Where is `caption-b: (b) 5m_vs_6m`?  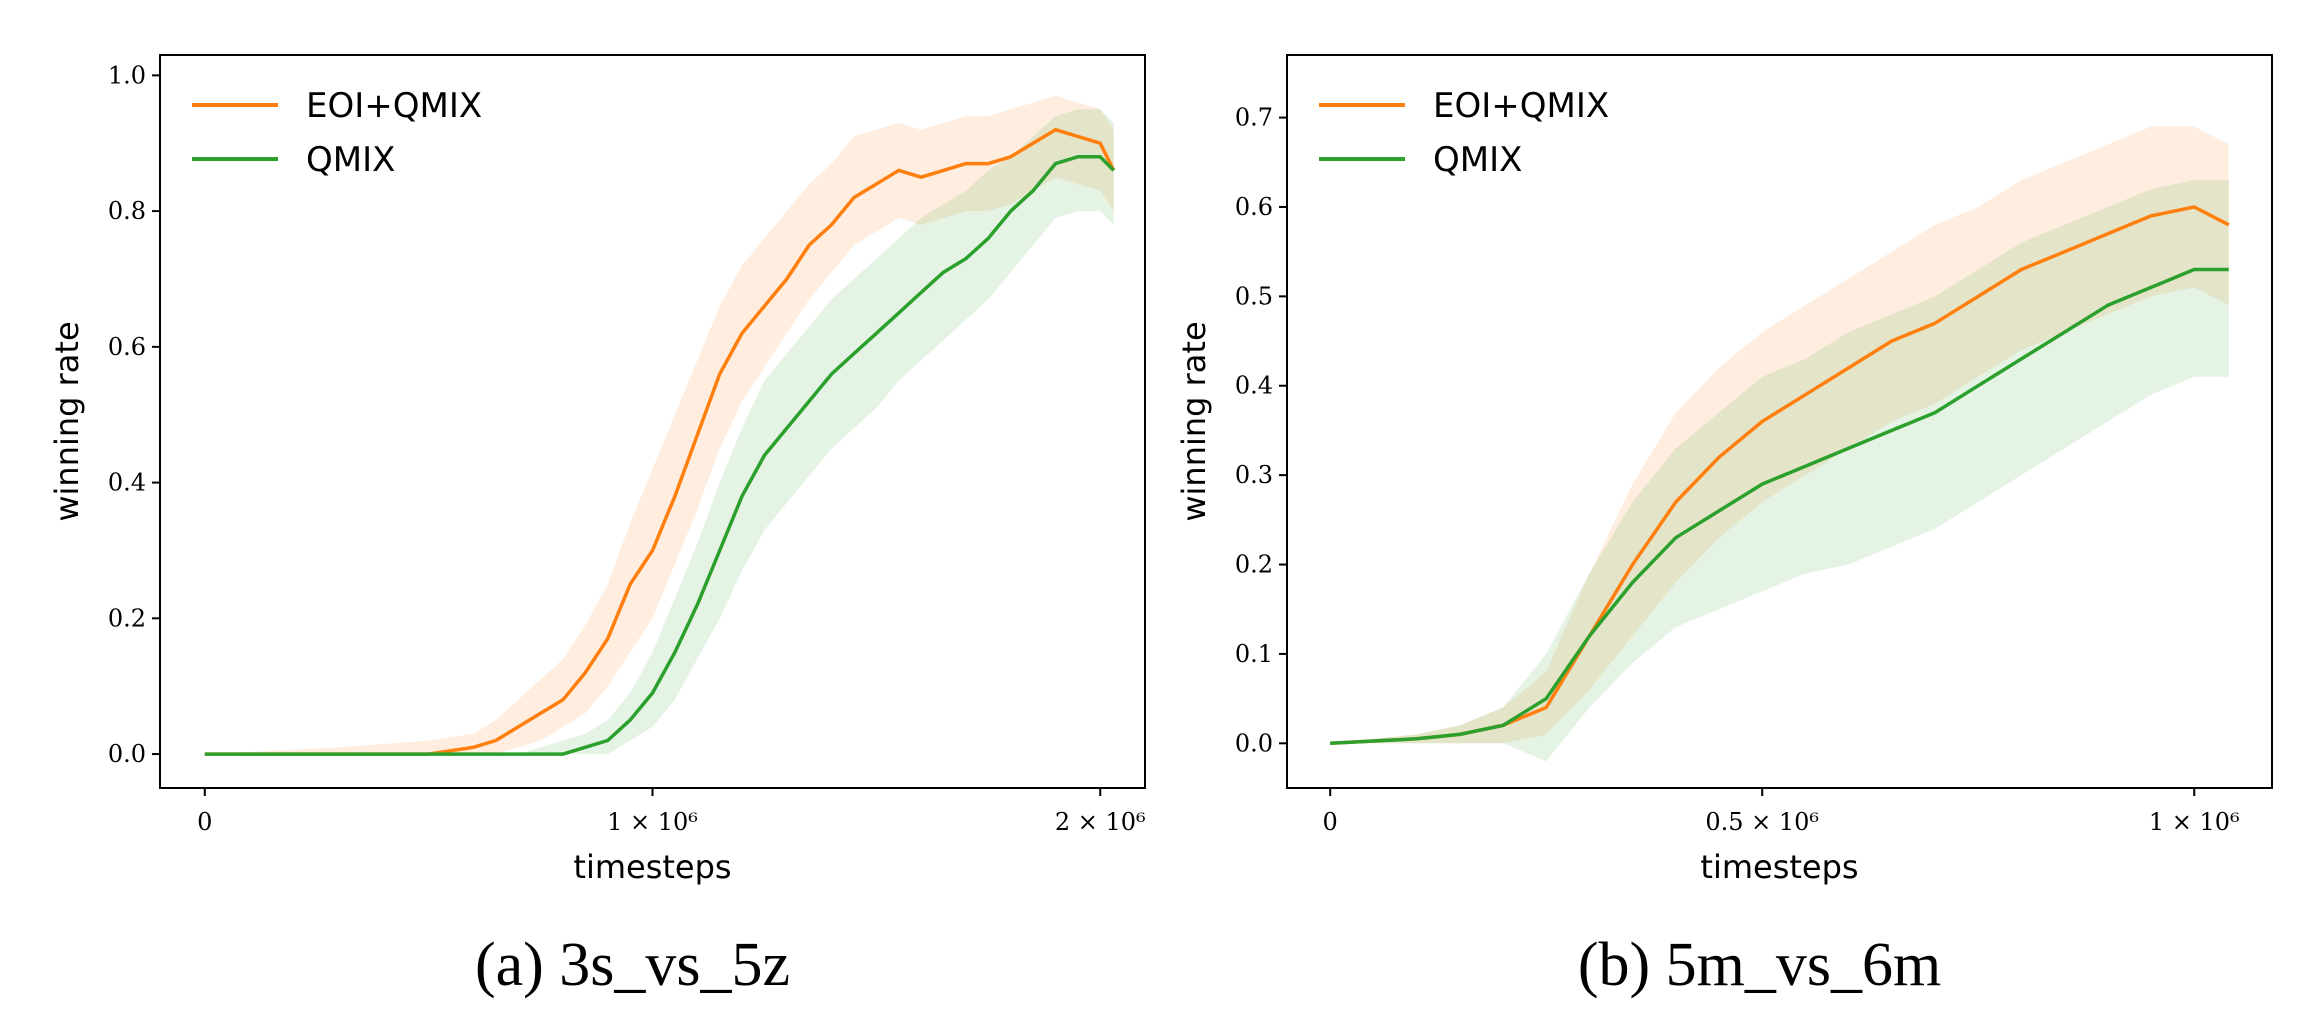 caption-b: (b) 5m_vs_6m is located at coordinates (1759, 965).